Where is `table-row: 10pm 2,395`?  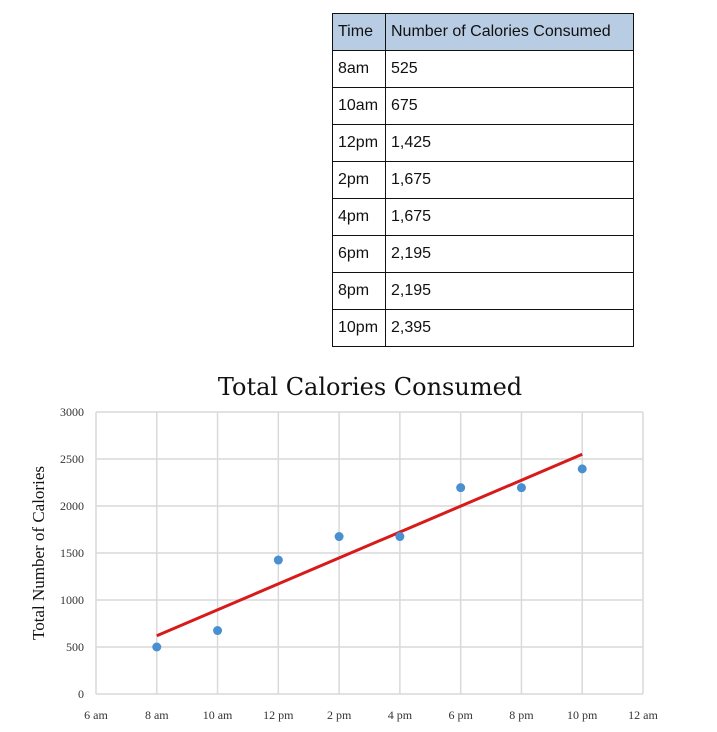 table-row: 10pm 2,395 is located at coordinates (483, 328).